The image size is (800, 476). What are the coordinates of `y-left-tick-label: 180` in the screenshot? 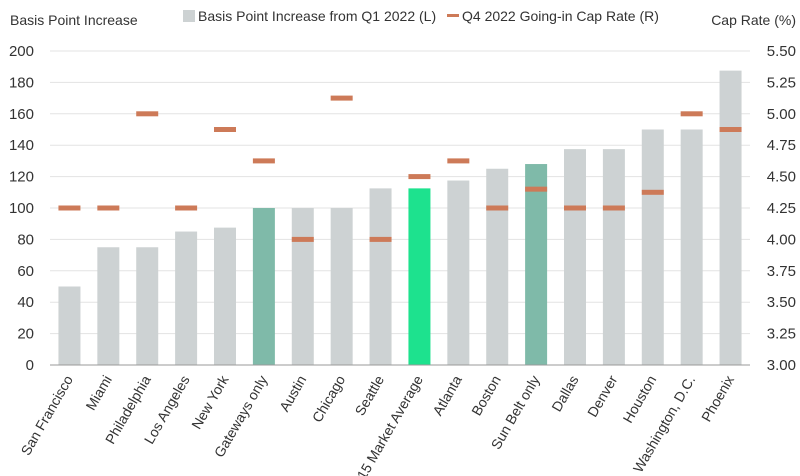 It's located at (21, 82).